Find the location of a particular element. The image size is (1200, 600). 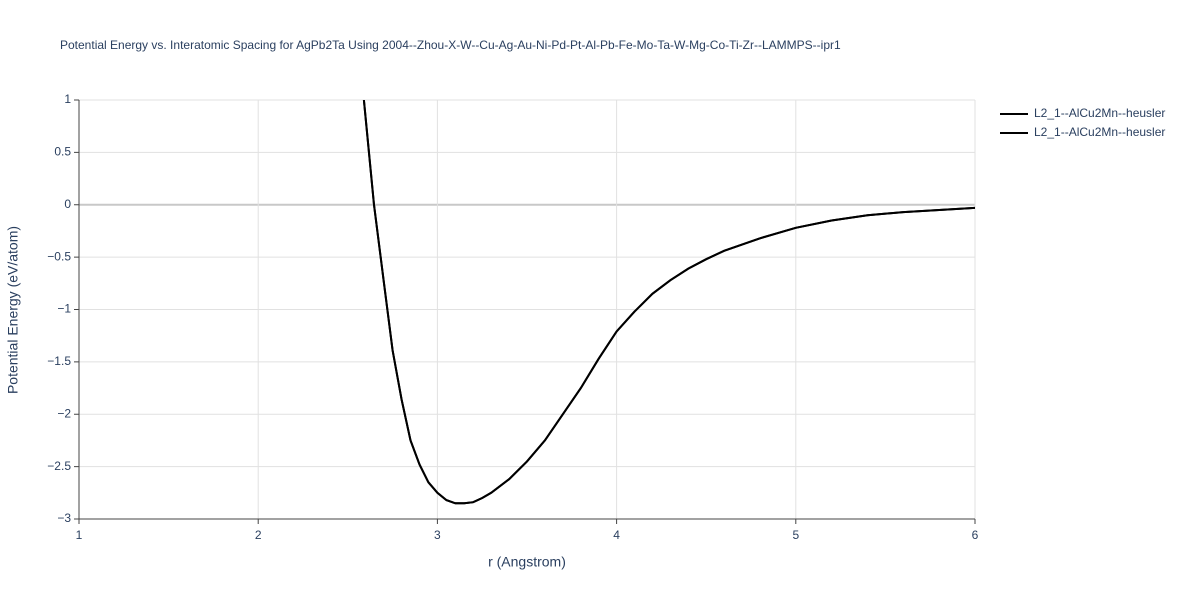

x-tick-label: 6 is located at coordinates (975, 535).